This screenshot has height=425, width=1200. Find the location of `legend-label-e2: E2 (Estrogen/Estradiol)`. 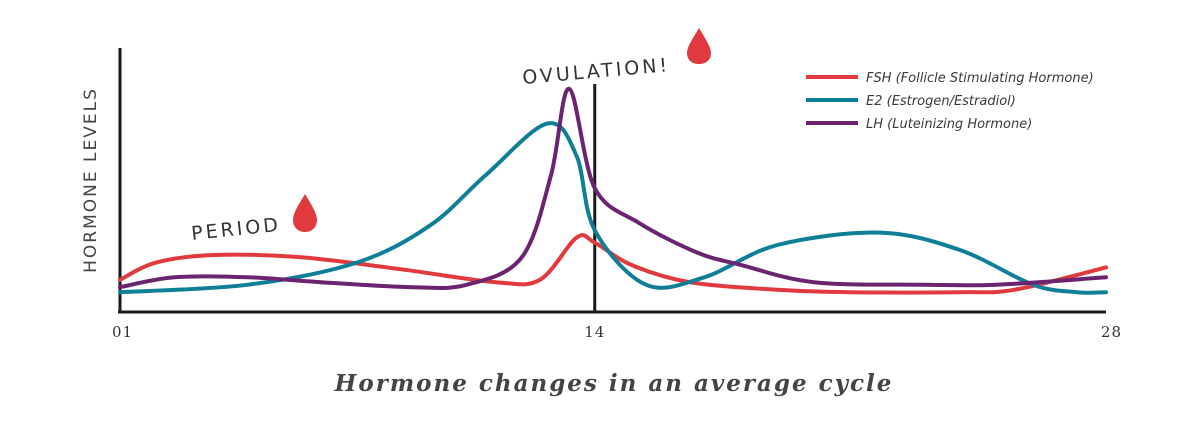

legend-label-e2: E2 (Estrogen/Estradiol) is located at coordinates (941, 101).